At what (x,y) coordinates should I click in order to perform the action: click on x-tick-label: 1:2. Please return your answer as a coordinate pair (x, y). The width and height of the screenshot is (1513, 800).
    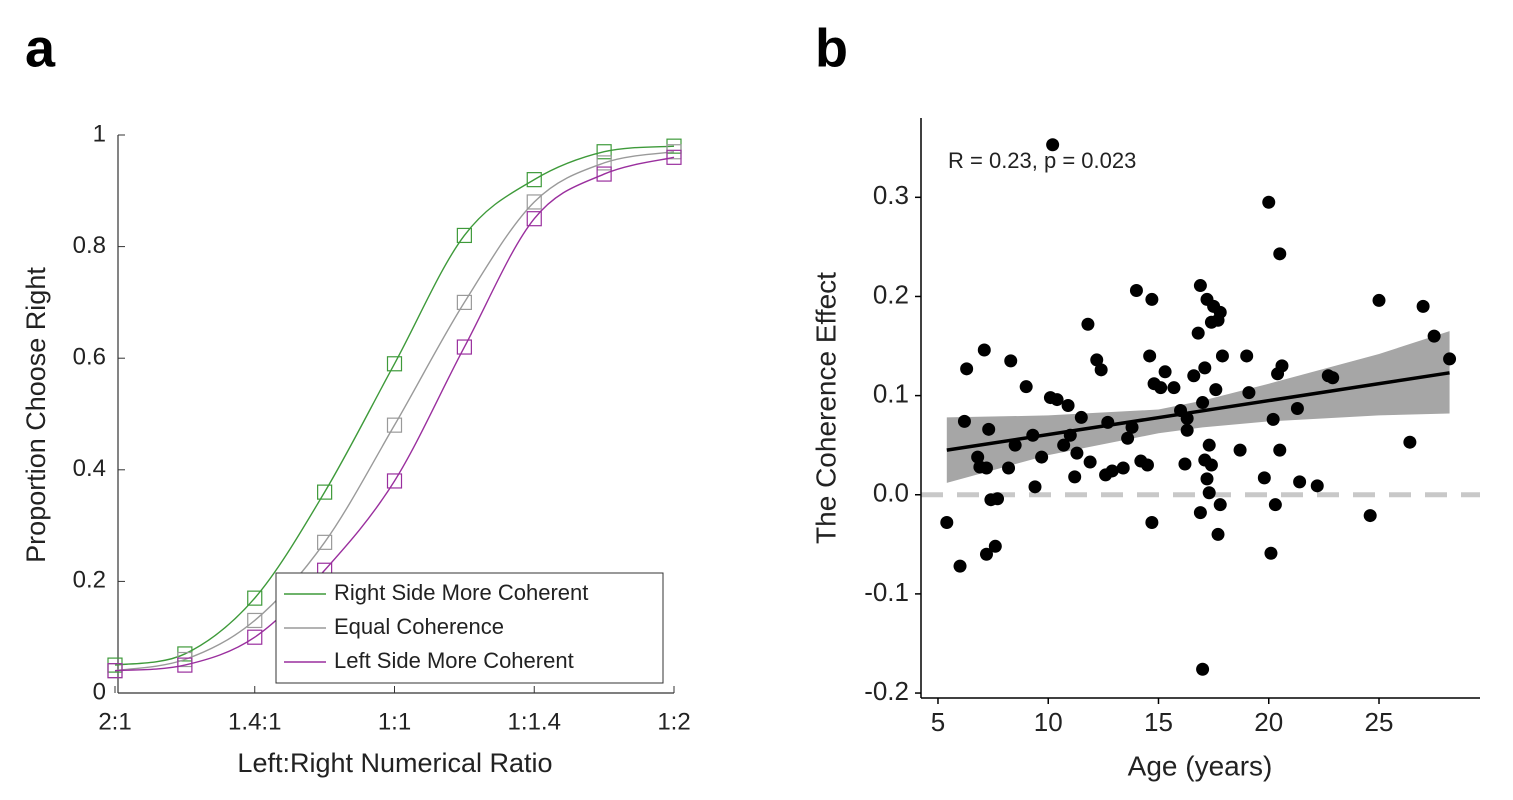
    Looking at the image, I should click on (673, 721).